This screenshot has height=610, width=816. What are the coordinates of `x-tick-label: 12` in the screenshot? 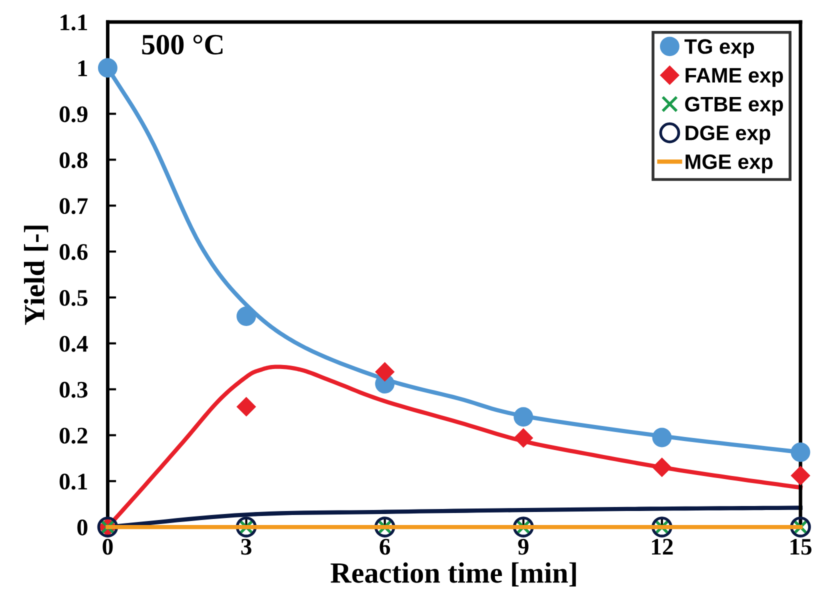 It's located at (662, 546).